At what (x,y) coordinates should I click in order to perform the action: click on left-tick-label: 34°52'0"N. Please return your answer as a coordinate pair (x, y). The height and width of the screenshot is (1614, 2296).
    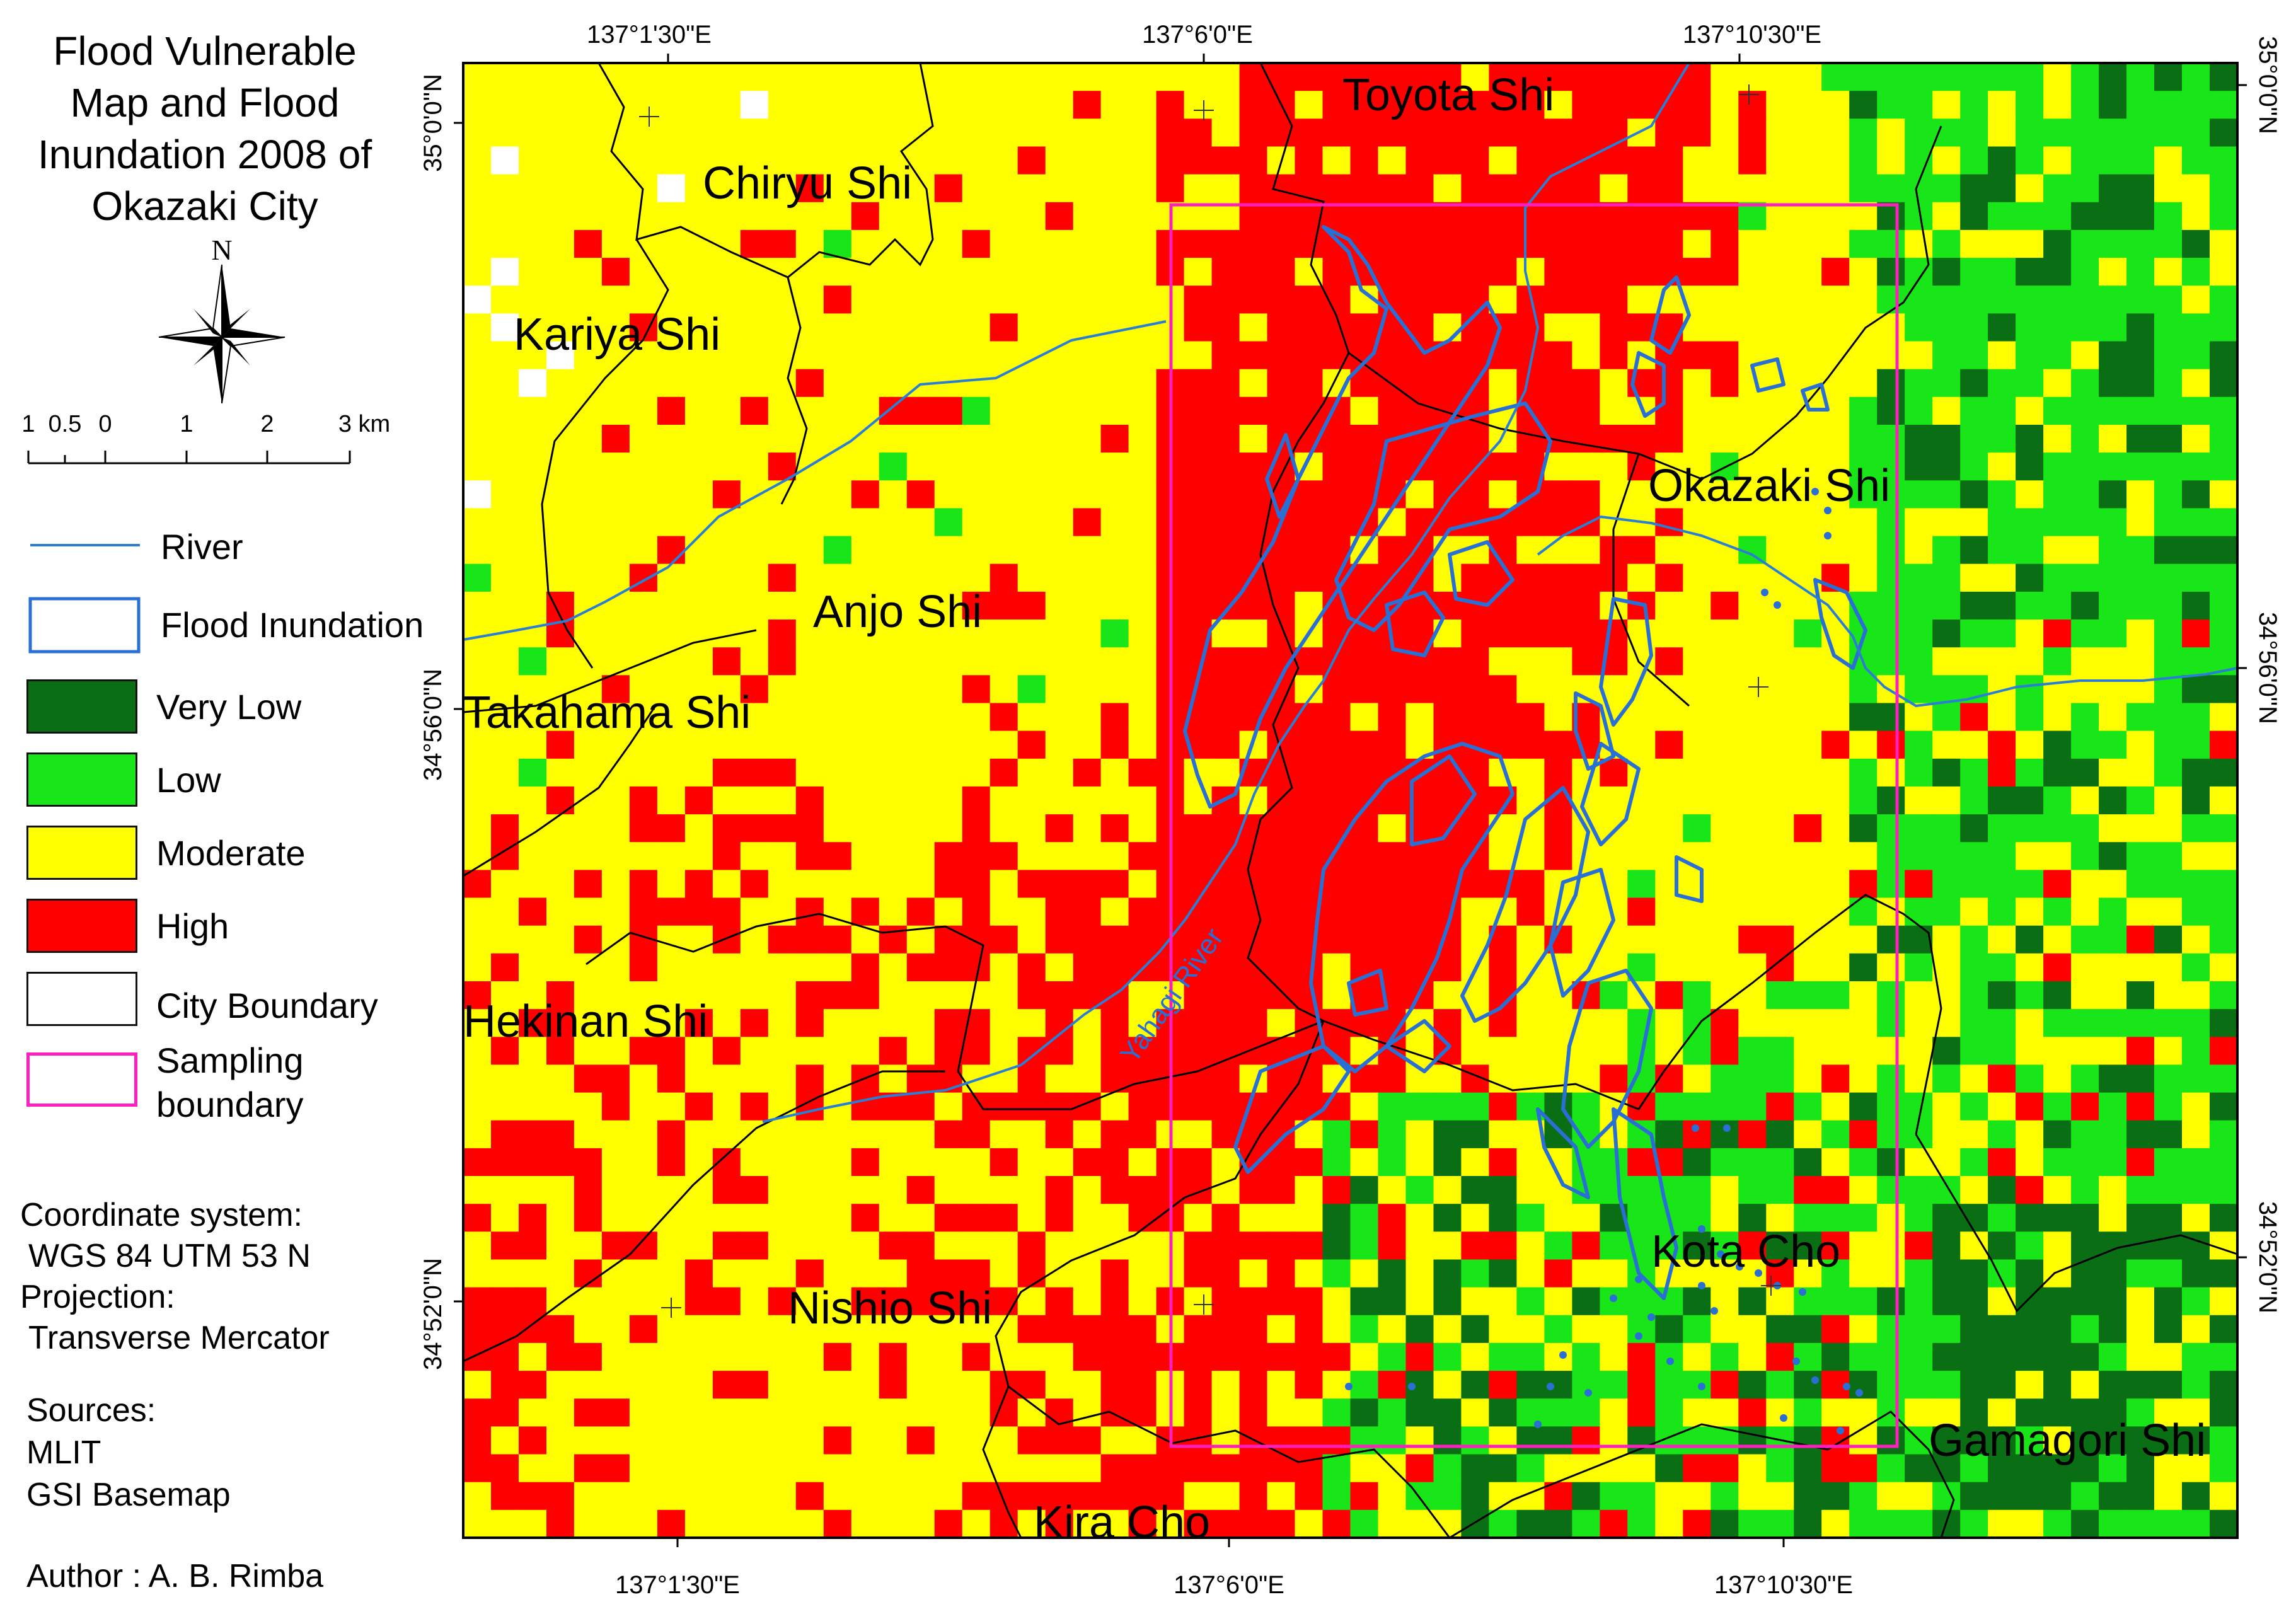
    Looking at the image, I should click on (433, 1314).